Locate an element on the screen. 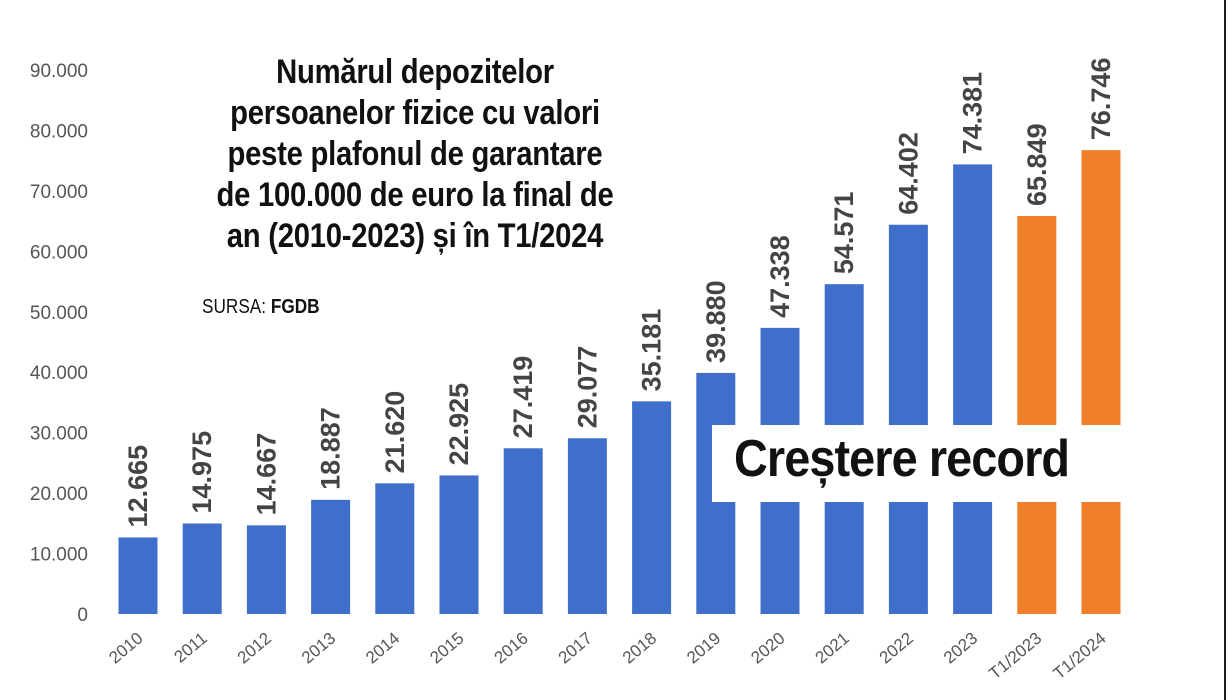 The height and width of the screenshot is (700, 1232). data-label: 29.077 is located at coordinates (587, 387).